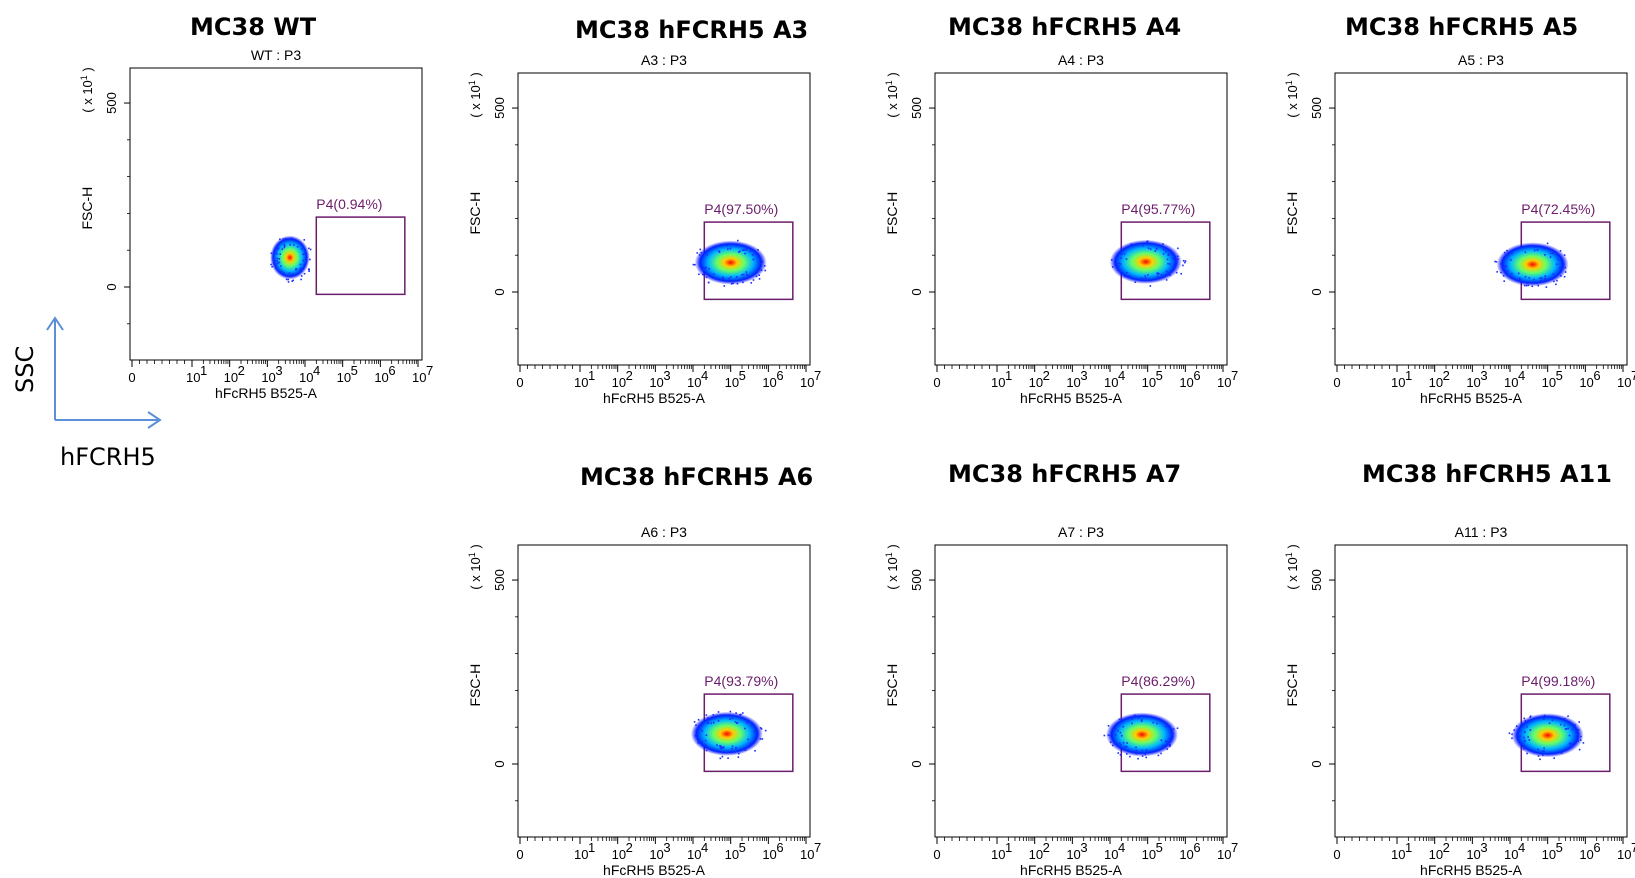 The width and height of the screenshot is (1635, 878). I want to click on gate-label: P4(93.79%), so click(741, 681).